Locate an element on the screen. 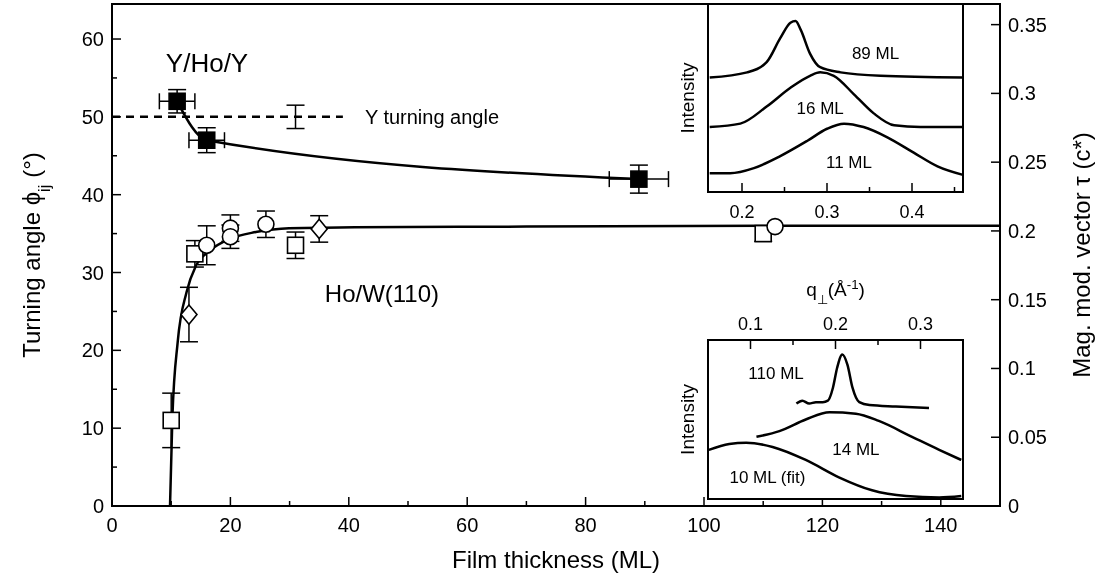  y2-tick-label: 0.1 is located at coordinates (1022, 368).